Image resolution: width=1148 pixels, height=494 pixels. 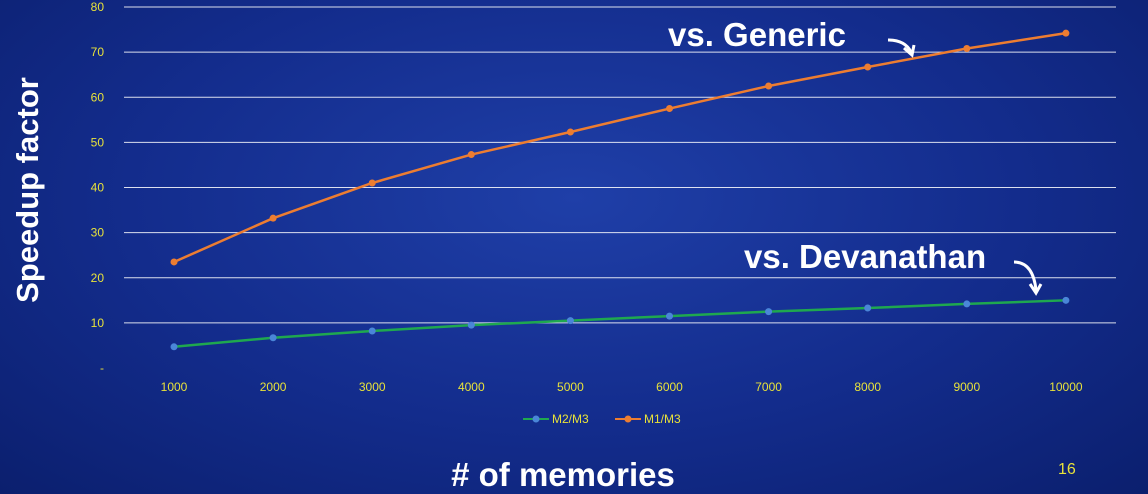 What do you see at coordinates (1067, 469) in the screenshot?
I see `page-number: 16` at bounding box center [1067, 469].